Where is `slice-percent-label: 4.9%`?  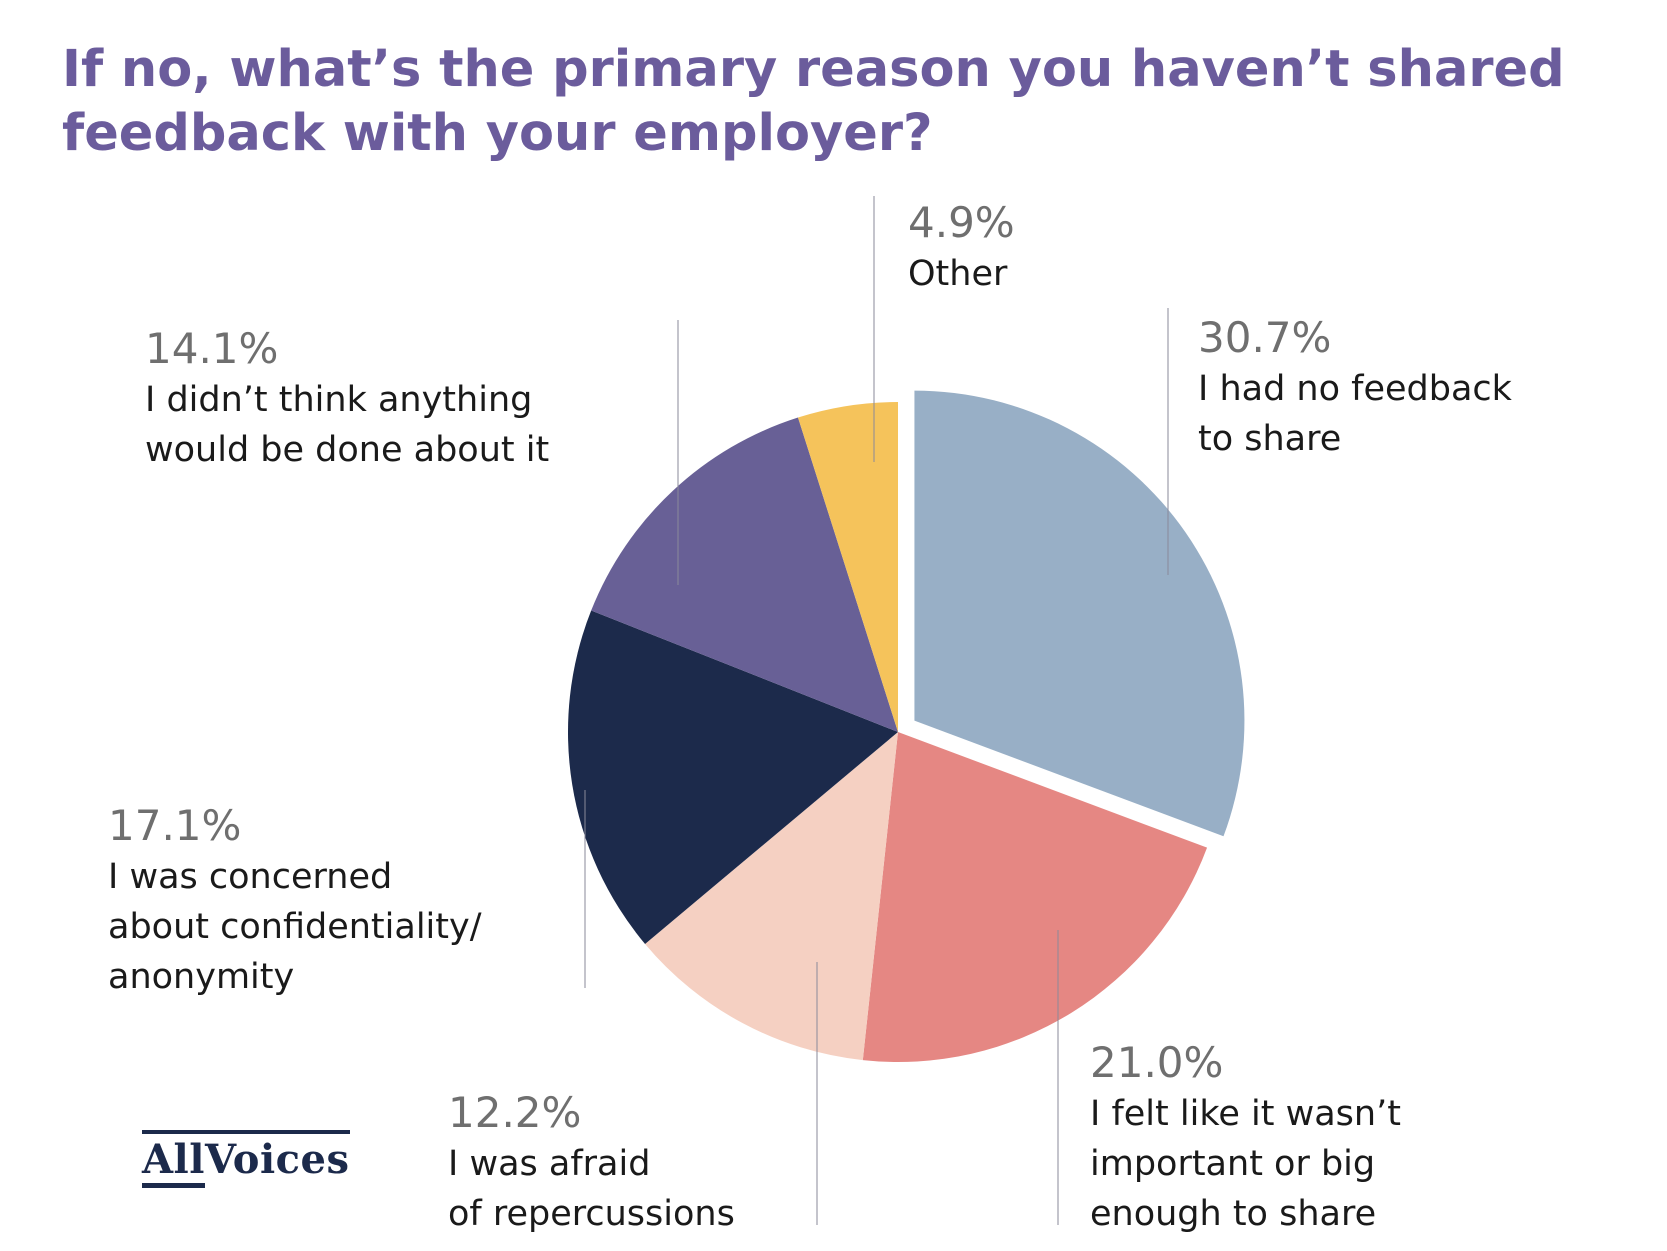
slice-percent-label: 4.9% is located at coordinates (961, 222).